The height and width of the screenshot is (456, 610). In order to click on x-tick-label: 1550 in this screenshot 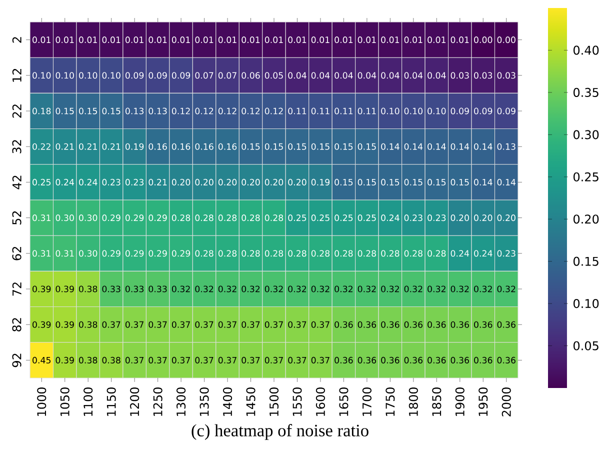, I will do `click(297, 402)`.